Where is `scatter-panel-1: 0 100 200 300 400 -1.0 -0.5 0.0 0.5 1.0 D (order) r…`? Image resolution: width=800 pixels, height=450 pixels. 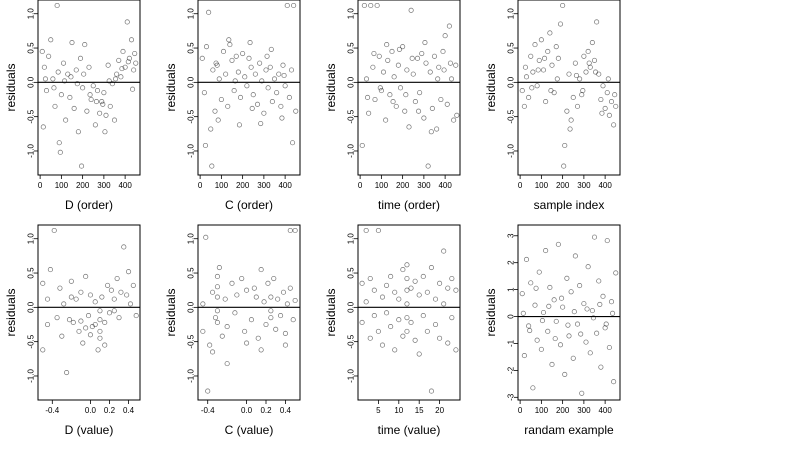 scatter-panel-1: 0 100 200 300 400 -1.0 -0.5 0.0 0.5 1.0 D (order) r… is located at coordinates (72, 106).